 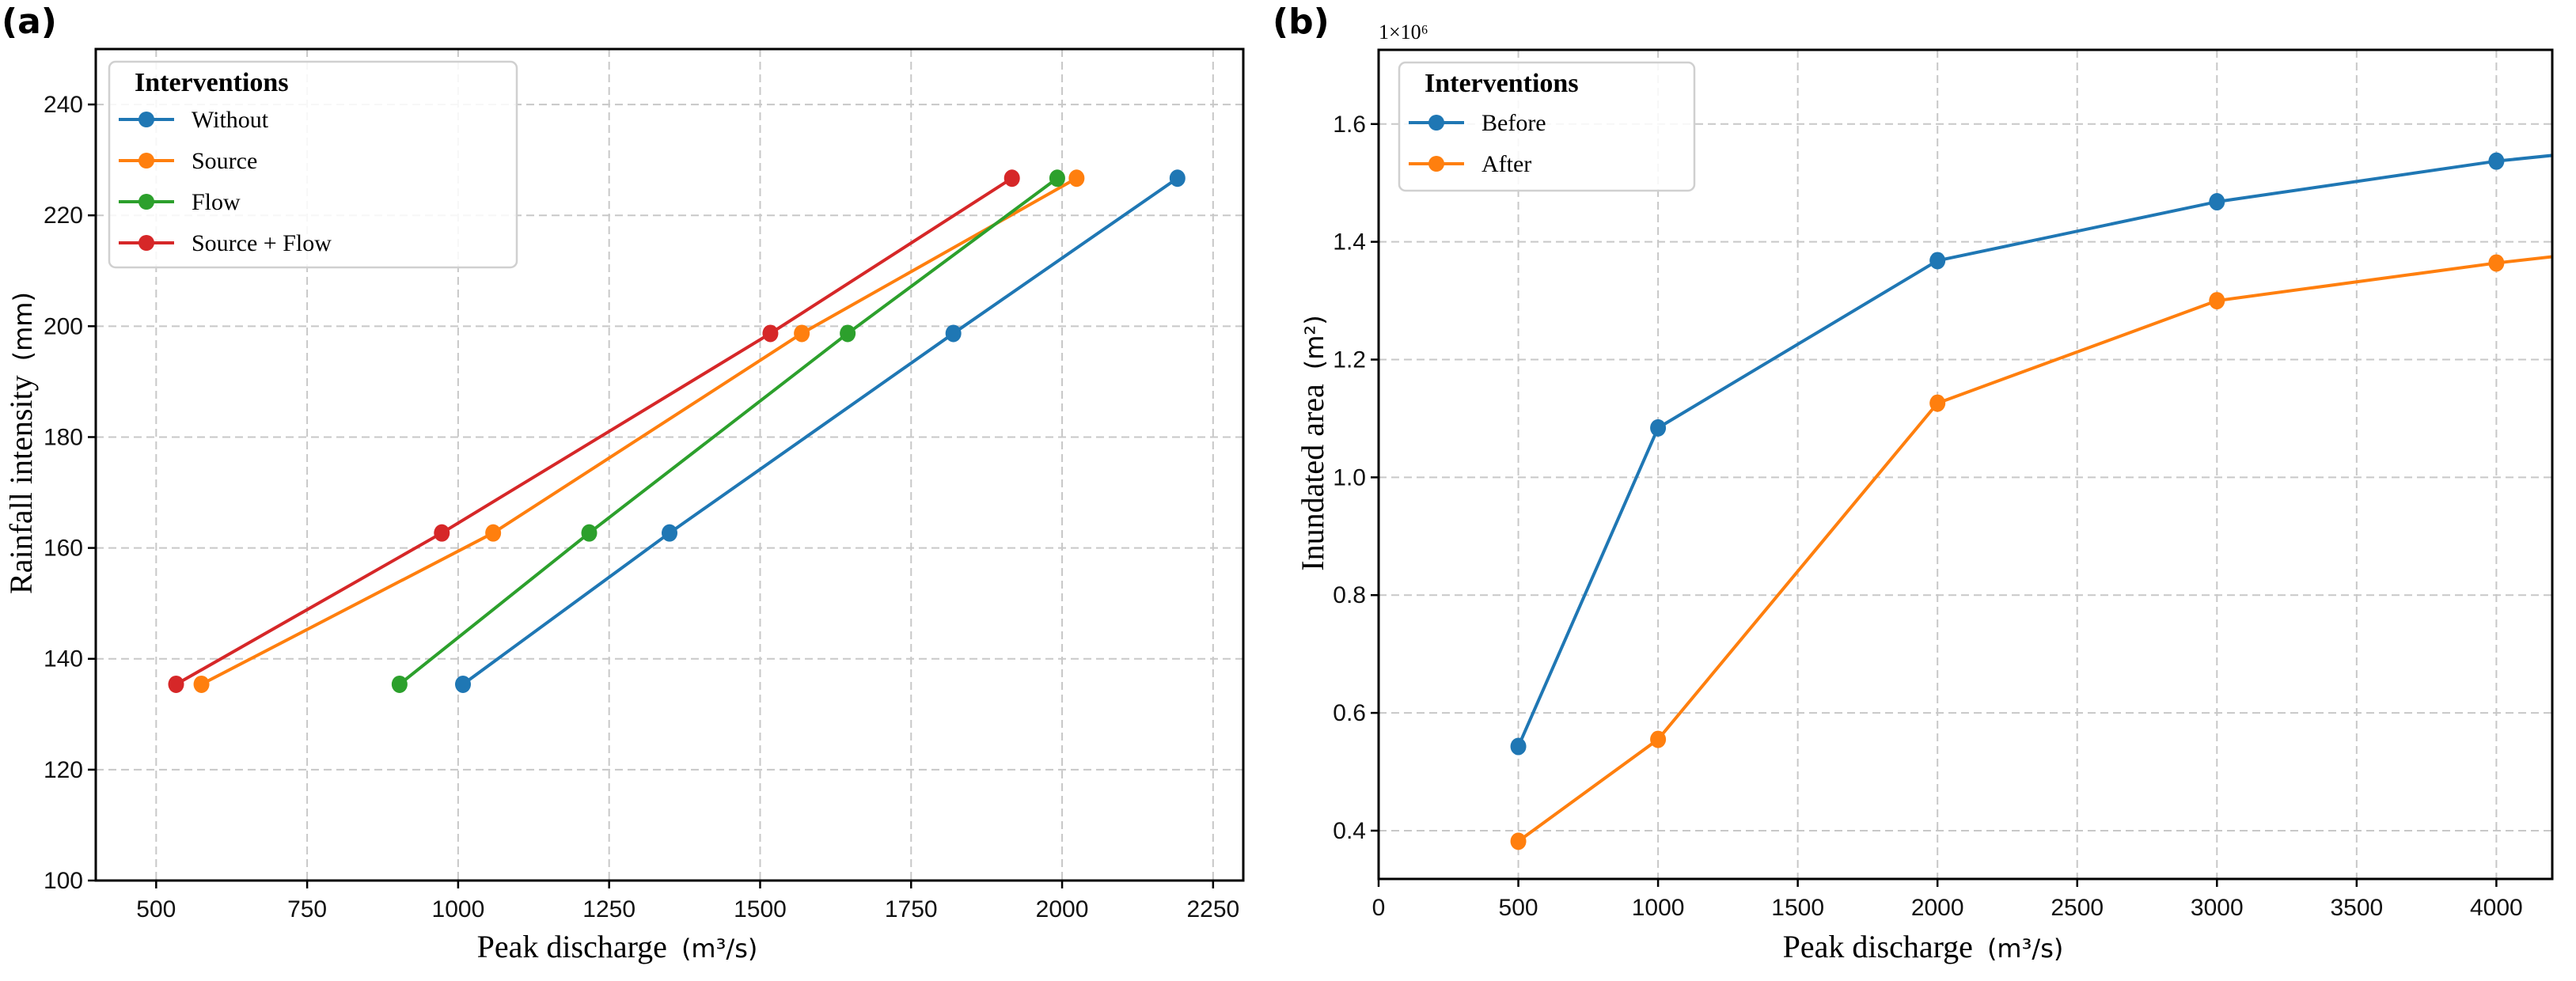 What do you see at coordinates (1470, 164) in the screenshot?
I see `legend-item: After` at bounding box center [1470, 164].